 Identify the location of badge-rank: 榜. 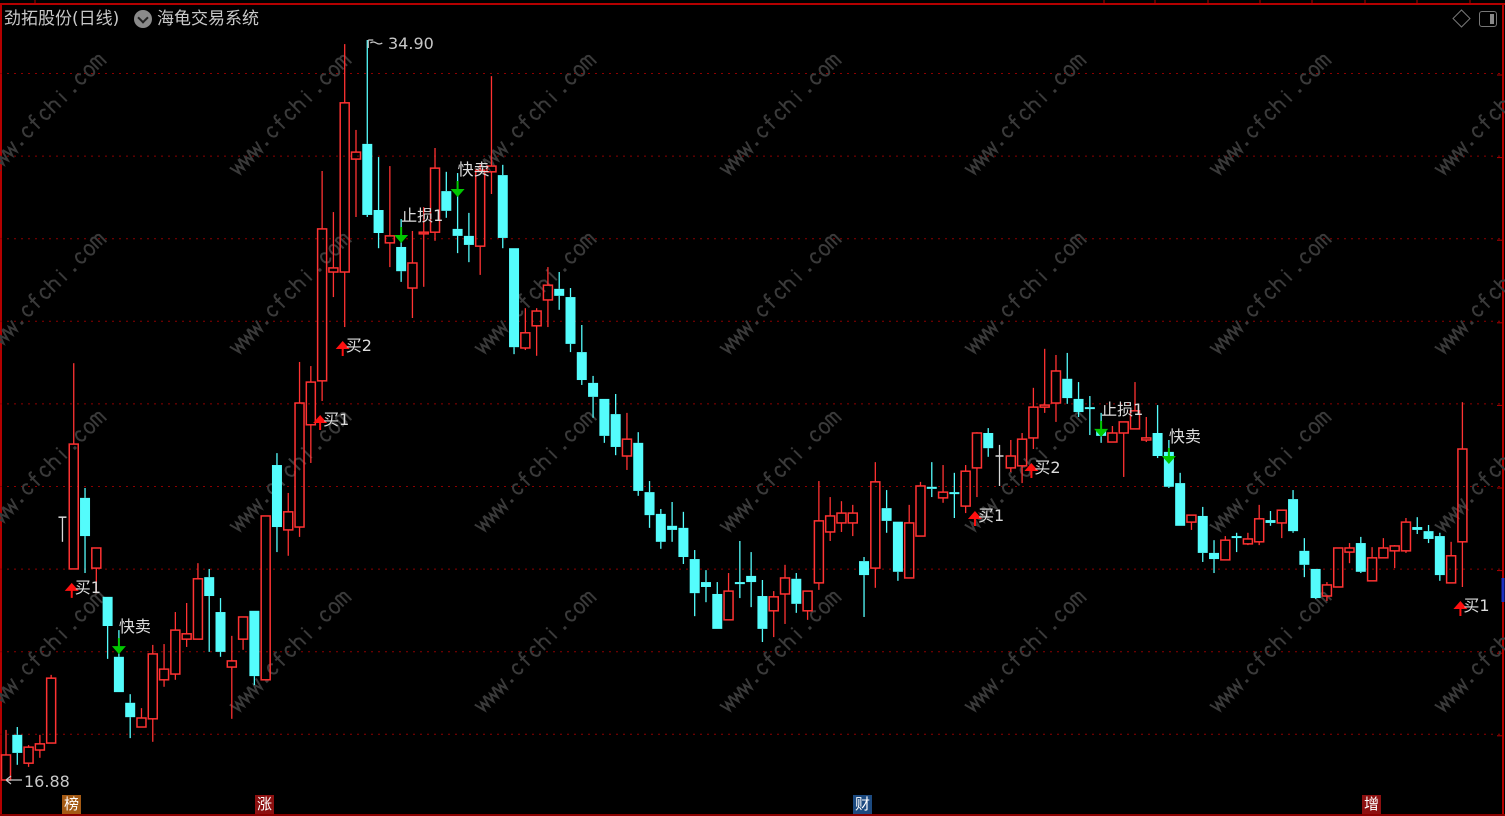
(71, 804).